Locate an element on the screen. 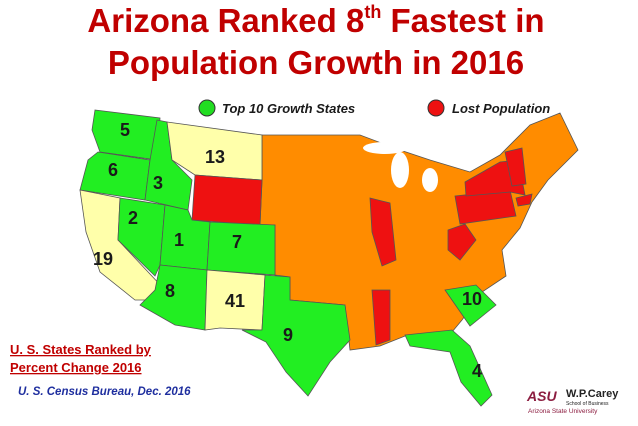  state-rank: 19 is located at coordinates (103, 259).